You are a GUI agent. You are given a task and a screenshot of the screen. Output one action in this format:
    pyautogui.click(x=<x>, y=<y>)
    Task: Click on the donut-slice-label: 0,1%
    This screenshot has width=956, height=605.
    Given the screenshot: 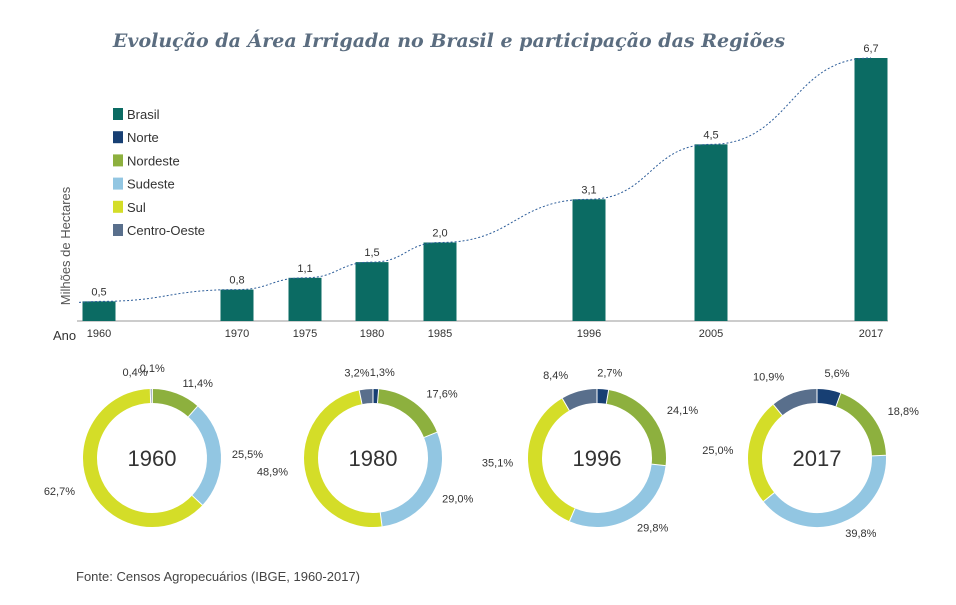 What is the action you would take?
    pyautogui.click(x=152, y=369)
    